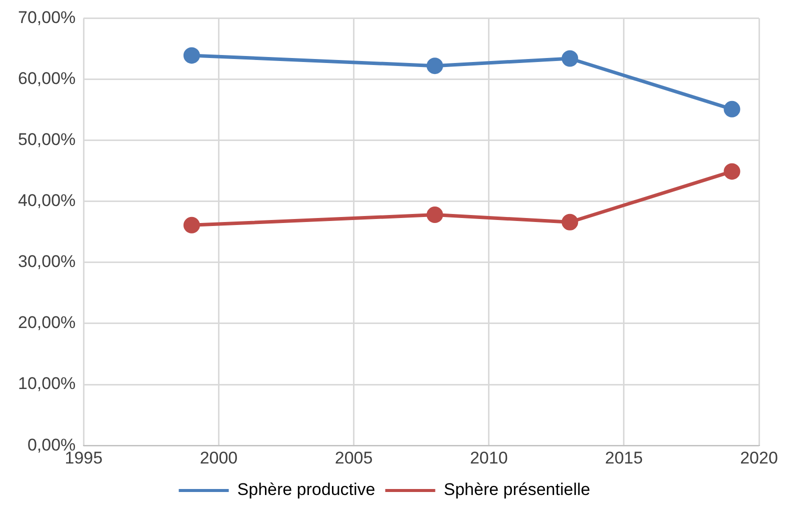  What do you see at coordinates (624, 458) in the screenshot?
I see `x-tick-label: 2015` at bounding box center [624, 458].